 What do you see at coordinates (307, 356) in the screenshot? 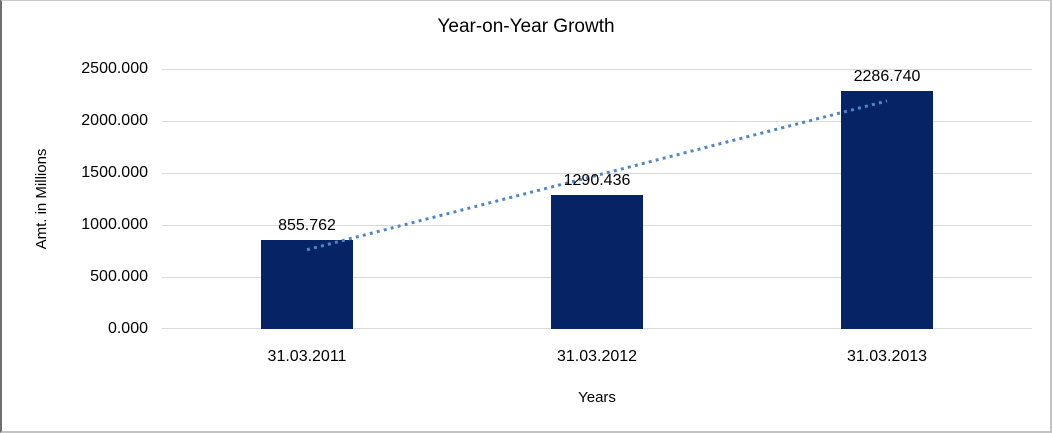
I see `x-tick-label: 31.03.2011` at bounding box center [307, 356].